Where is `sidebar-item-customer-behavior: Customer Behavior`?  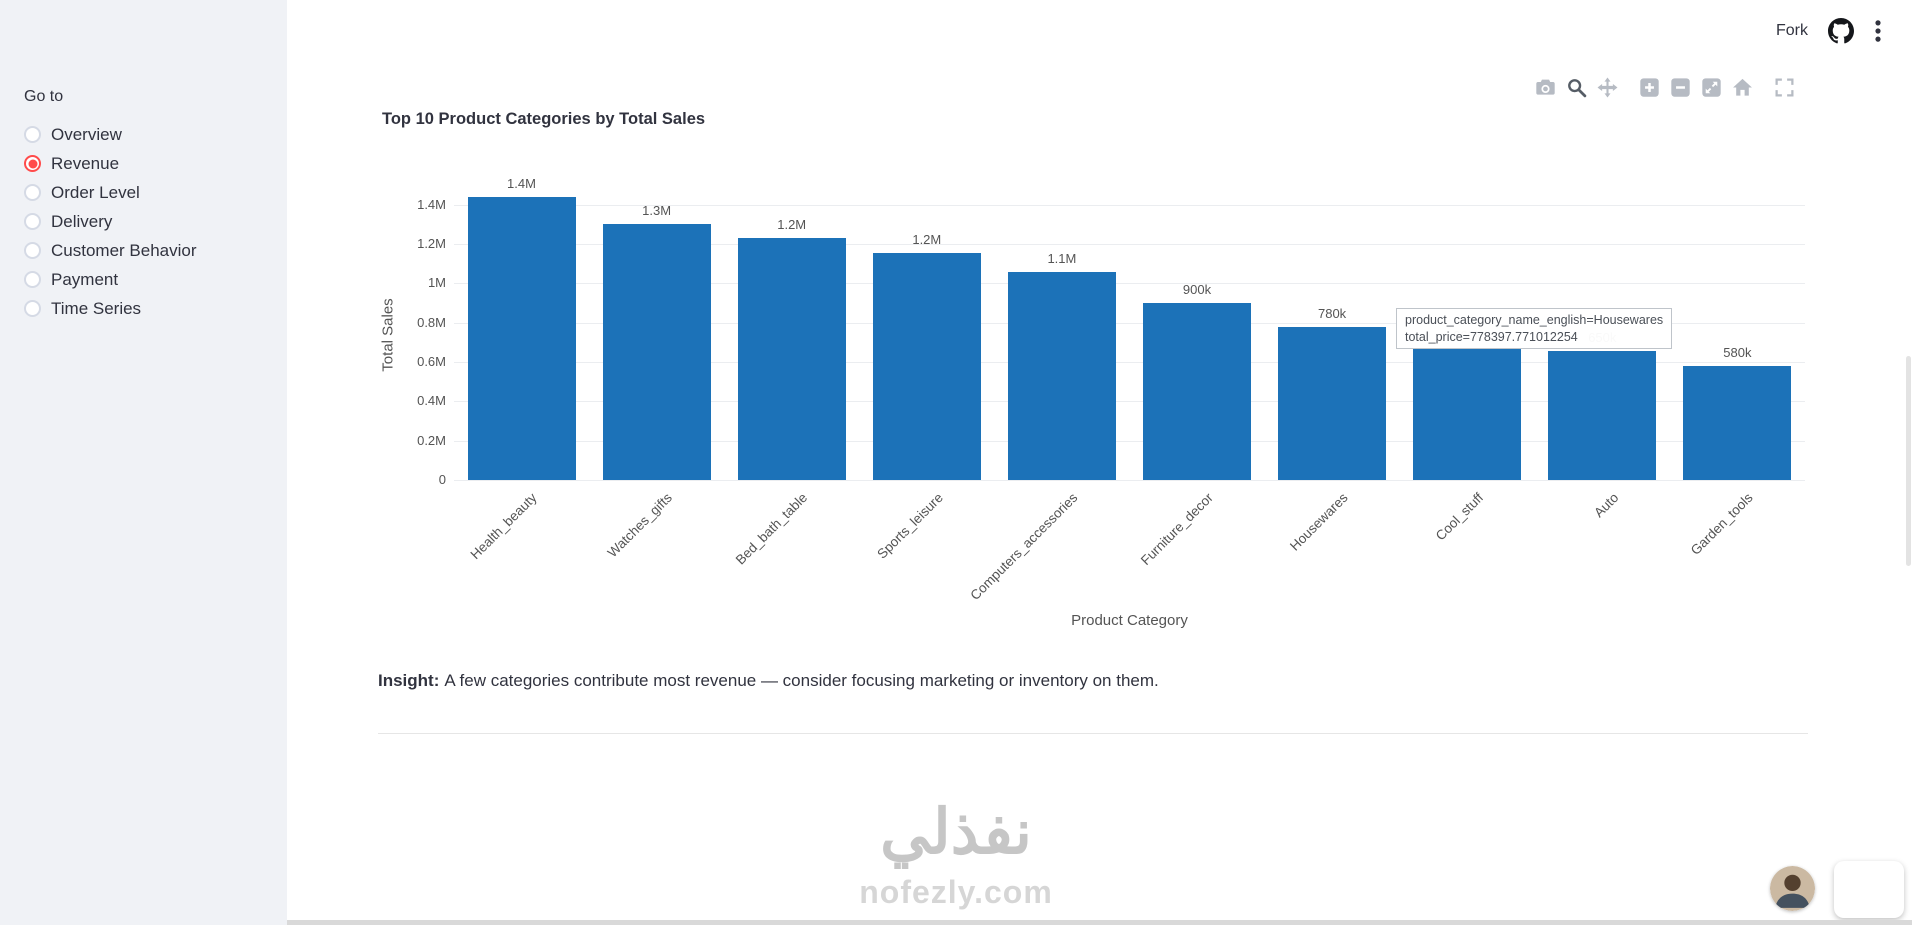
sidebar-item-customer-behavior: Customer Behavior is located at coordinates (110, 250).